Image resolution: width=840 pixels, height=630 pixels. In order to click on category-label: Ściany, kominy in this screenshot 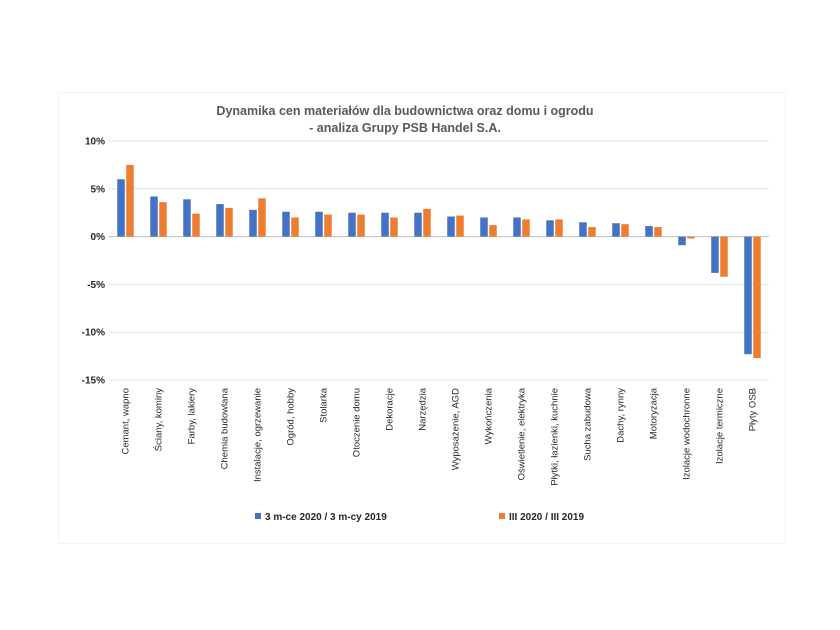, I will do `click(159, 419)`.